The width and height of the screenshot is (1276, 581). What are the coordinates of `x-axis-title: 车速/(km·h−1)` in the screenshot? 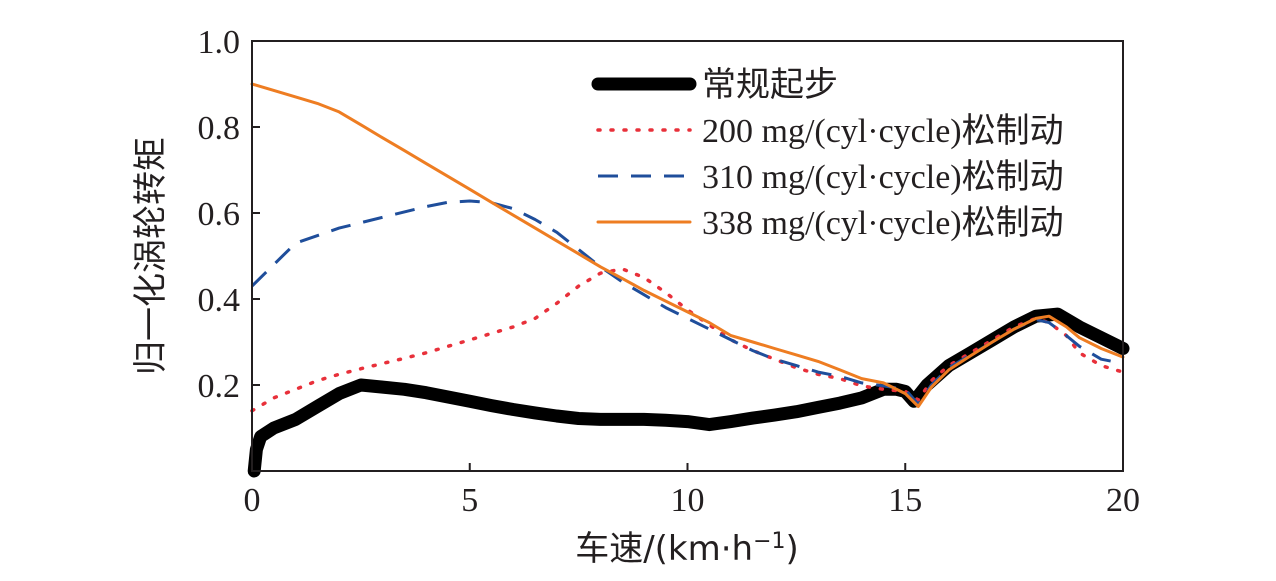 It's located at (687, 549).